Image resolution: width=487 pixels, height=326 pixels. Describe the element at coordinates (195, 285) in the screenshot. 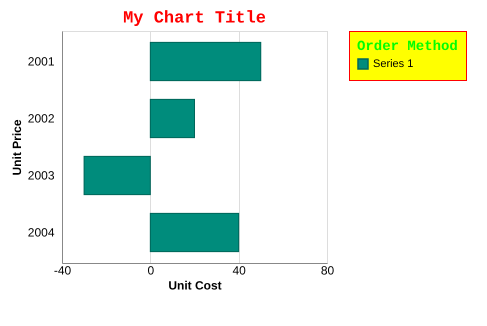

I see `x-axis-title: Unit Cost` at that location.